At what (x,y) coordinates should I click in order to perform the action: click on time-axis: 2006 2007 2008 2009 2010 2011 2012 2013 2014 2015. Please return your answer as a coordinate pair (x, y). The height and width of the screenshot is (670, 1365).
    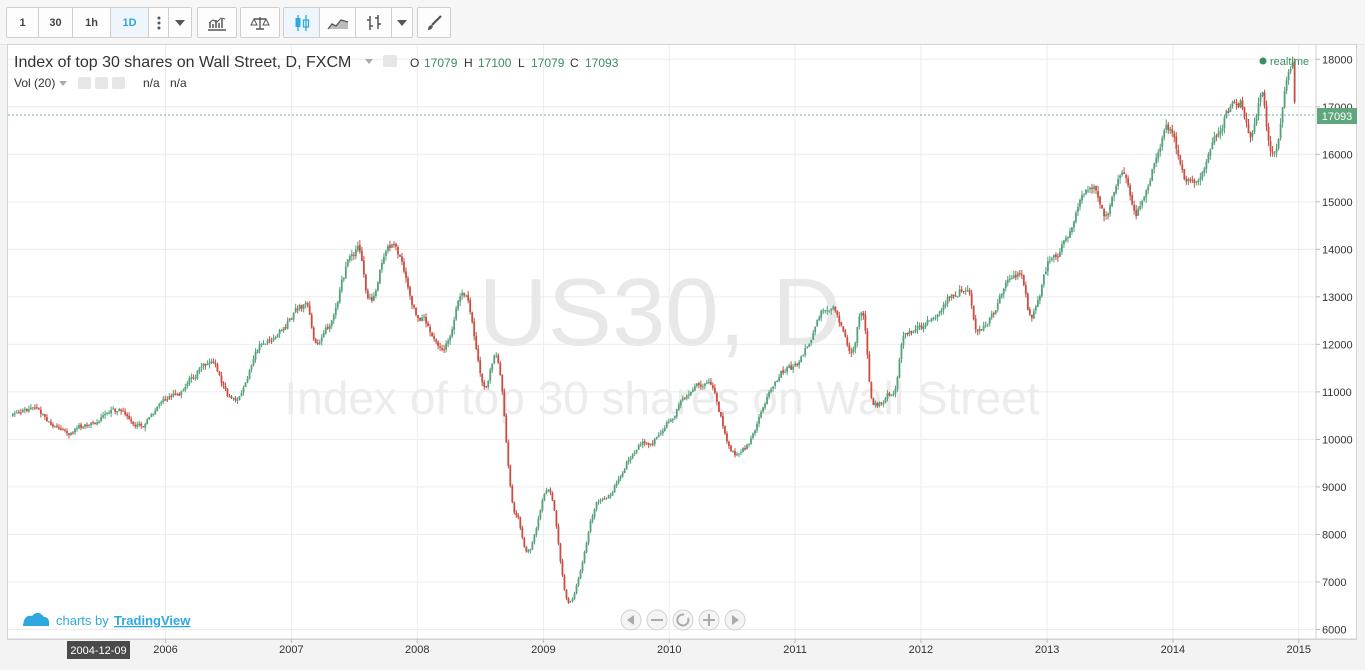
    Looking at the image, I should click on (732, 647).